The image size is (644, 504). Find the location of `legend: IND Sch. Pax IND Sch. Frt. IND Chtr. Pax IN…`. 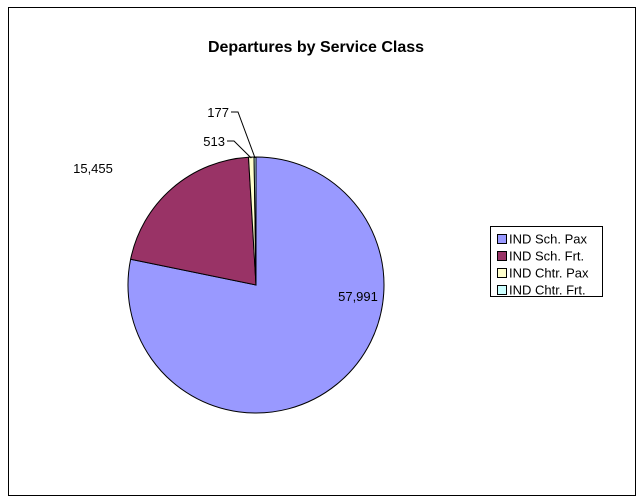

legend: IND Sch. Pax IND Sch. Frt. IND Chtr. Pax IN… is located at coordinates (546, 262).